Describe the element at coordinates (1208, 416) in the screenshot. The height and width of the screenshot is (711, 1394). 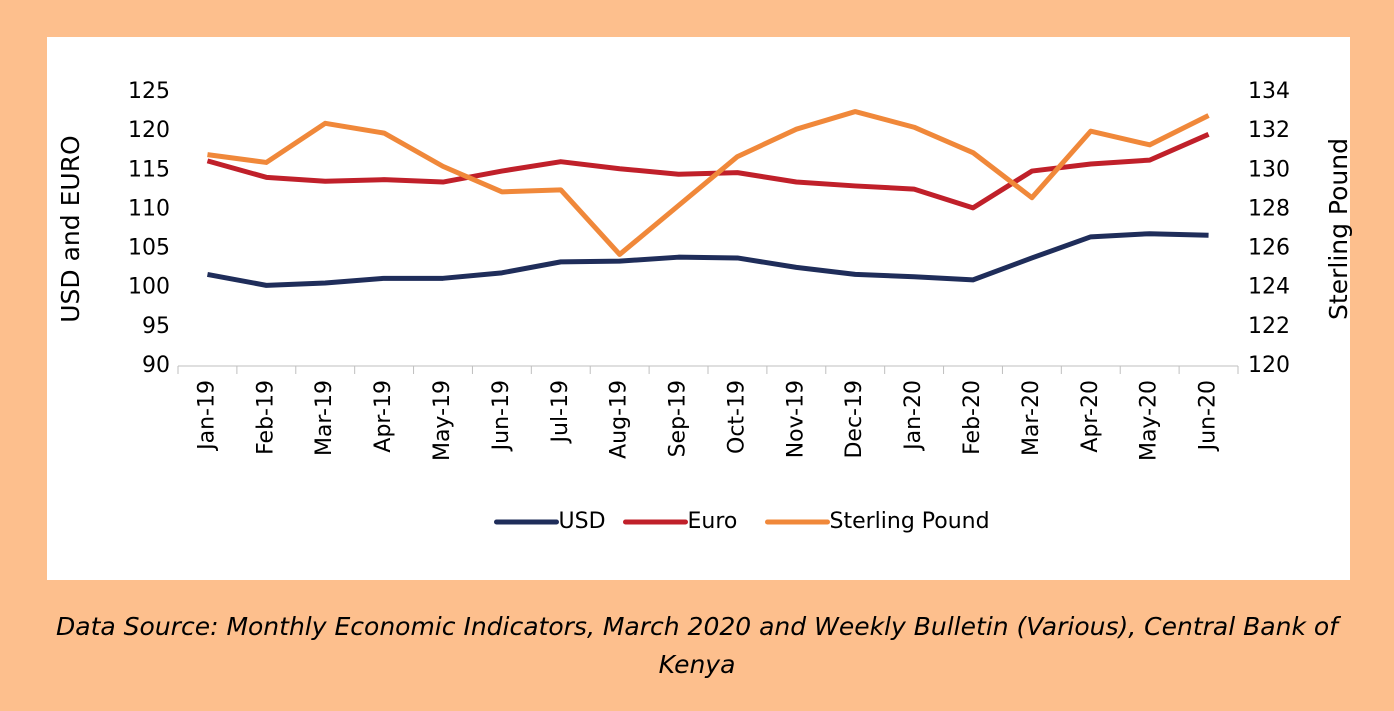
I see `x-tick-label: Jun-20` at that location.